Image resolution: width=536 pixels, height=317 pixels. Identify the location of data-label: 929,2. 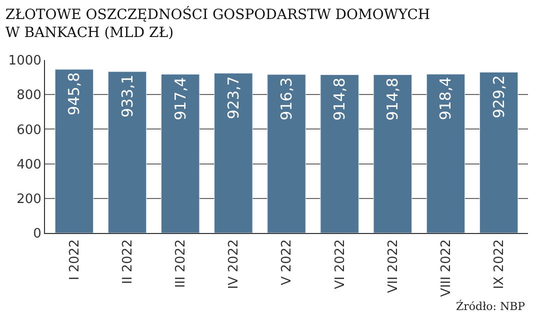
(499, 96).